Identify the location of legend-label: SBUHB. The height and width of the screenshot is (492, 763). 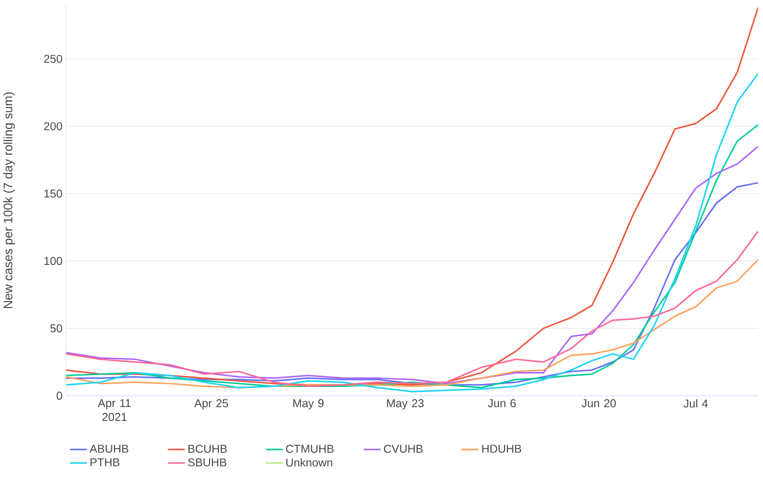
(207, 462).